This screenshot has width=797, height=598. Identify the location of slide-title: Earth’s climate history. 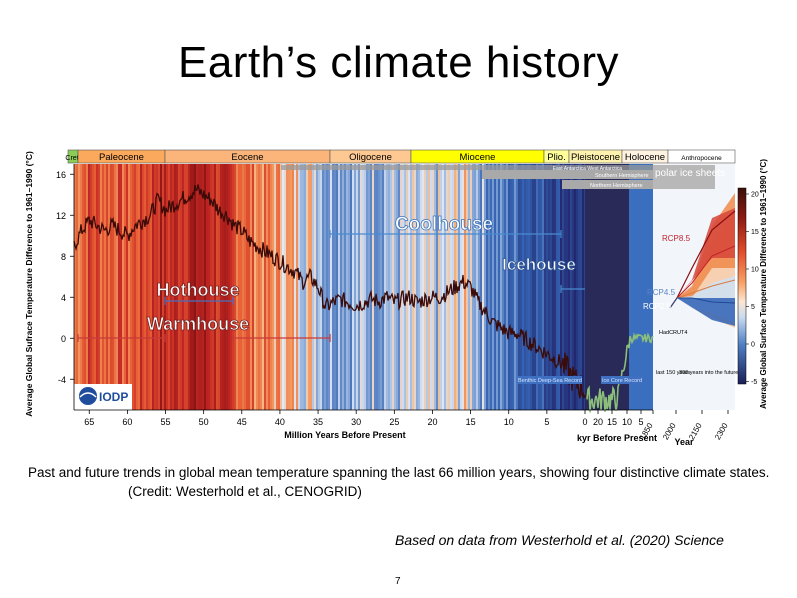
(398, 62).